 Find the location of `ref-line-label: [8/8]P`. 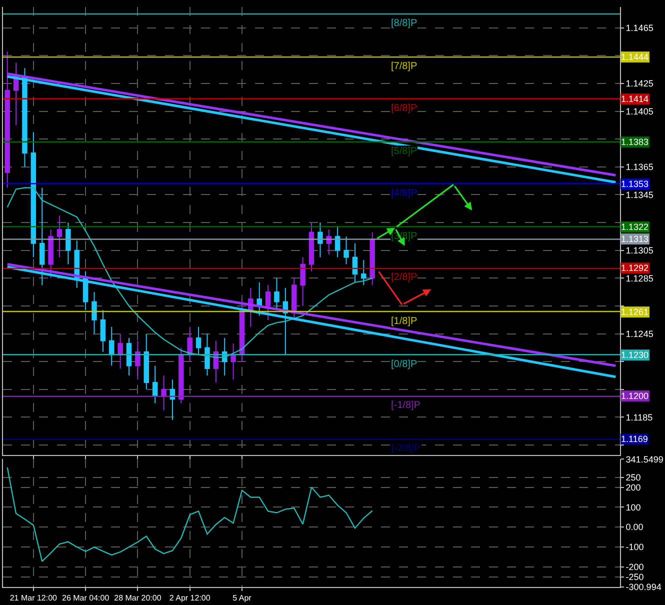

ref-line-label: [8/8]P is located at coordinates (404, 23).